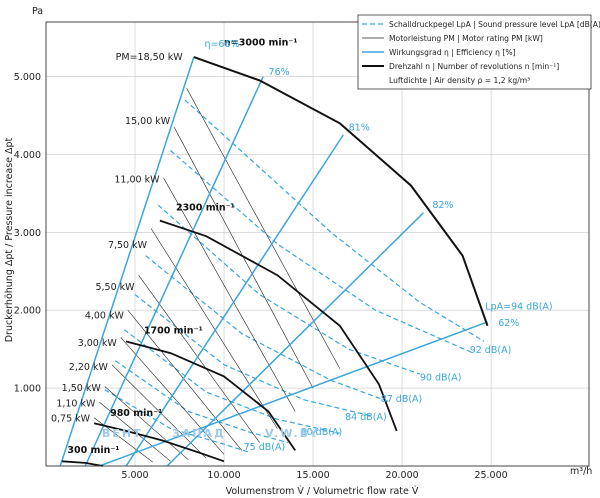 The width and height of the screenshot is (600, 498). What do you see at coordinates (402, 399) in the screenshot?
I see `sound-label-3: 87 dB(A)` at bounding box center [402, 399].